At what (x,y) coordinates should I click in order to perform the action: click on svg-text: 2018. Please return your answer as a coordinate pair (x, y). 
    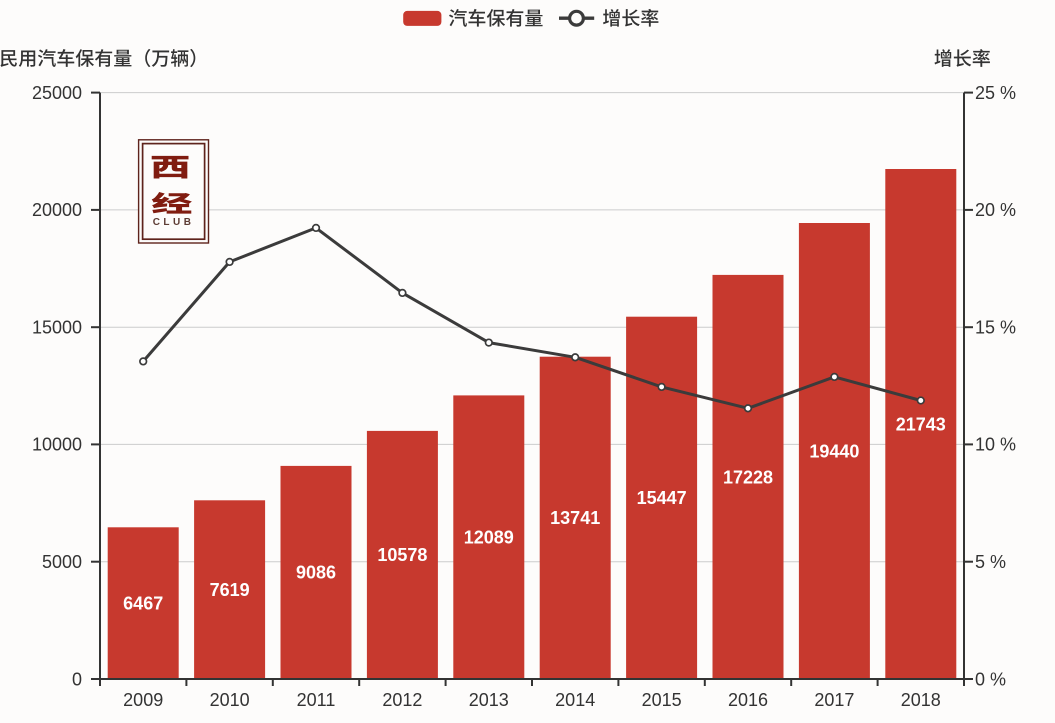
    Looking at the image, I should click on (921, 700).